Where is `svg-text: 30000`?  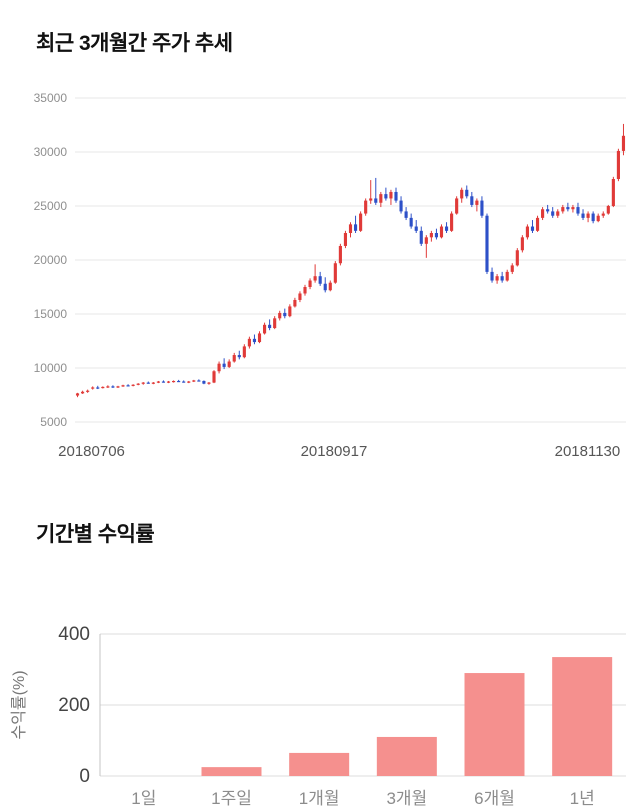
svg-text: 30000 is located at coordinates (51, 152).